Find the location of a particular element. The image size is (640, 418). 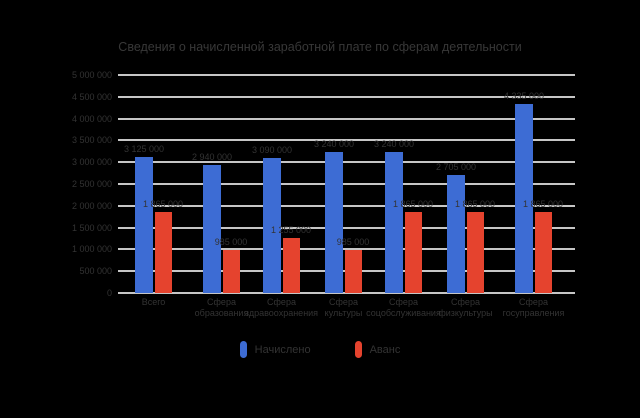

series2-swatch-icon is located at coordinates (358, 349).